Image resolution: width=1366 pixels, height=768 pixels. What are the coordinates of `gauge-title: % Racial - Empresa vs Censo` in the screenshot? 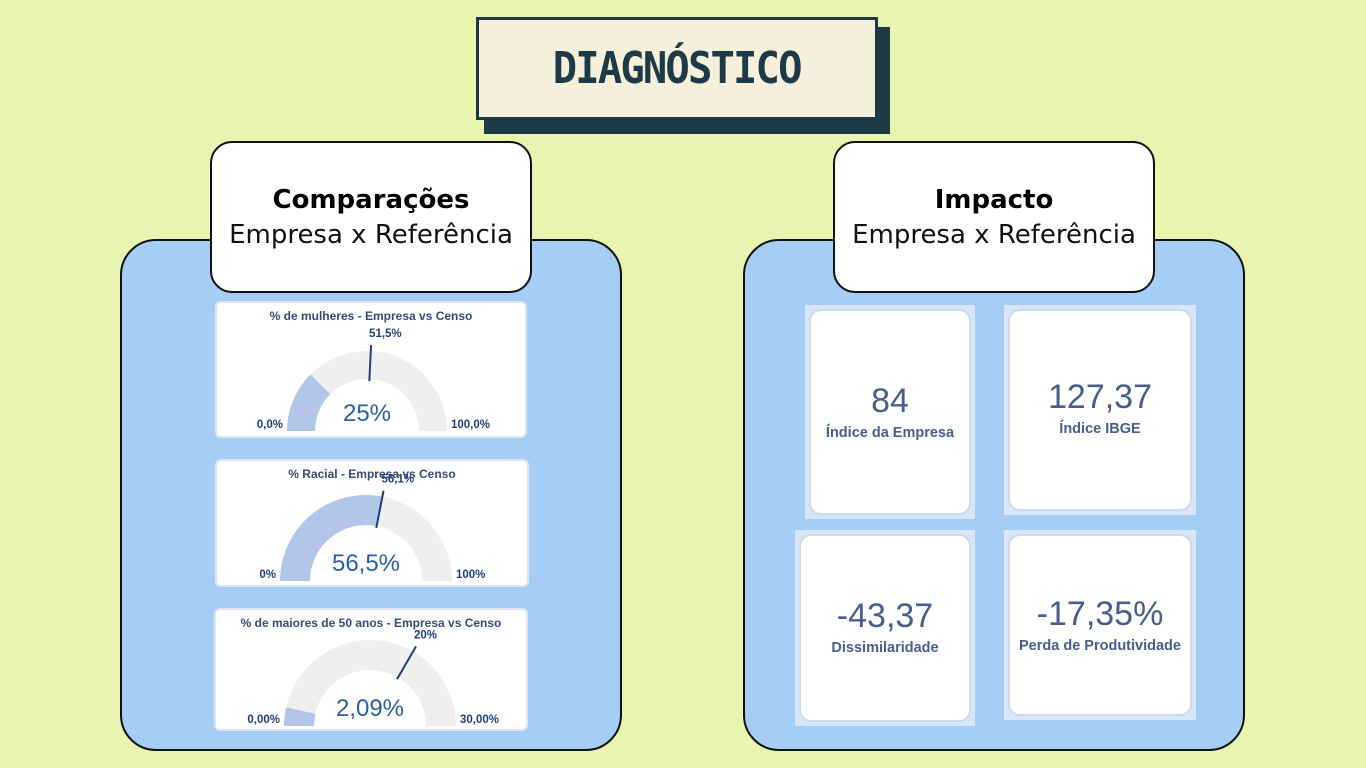 It's located at (372, 474).